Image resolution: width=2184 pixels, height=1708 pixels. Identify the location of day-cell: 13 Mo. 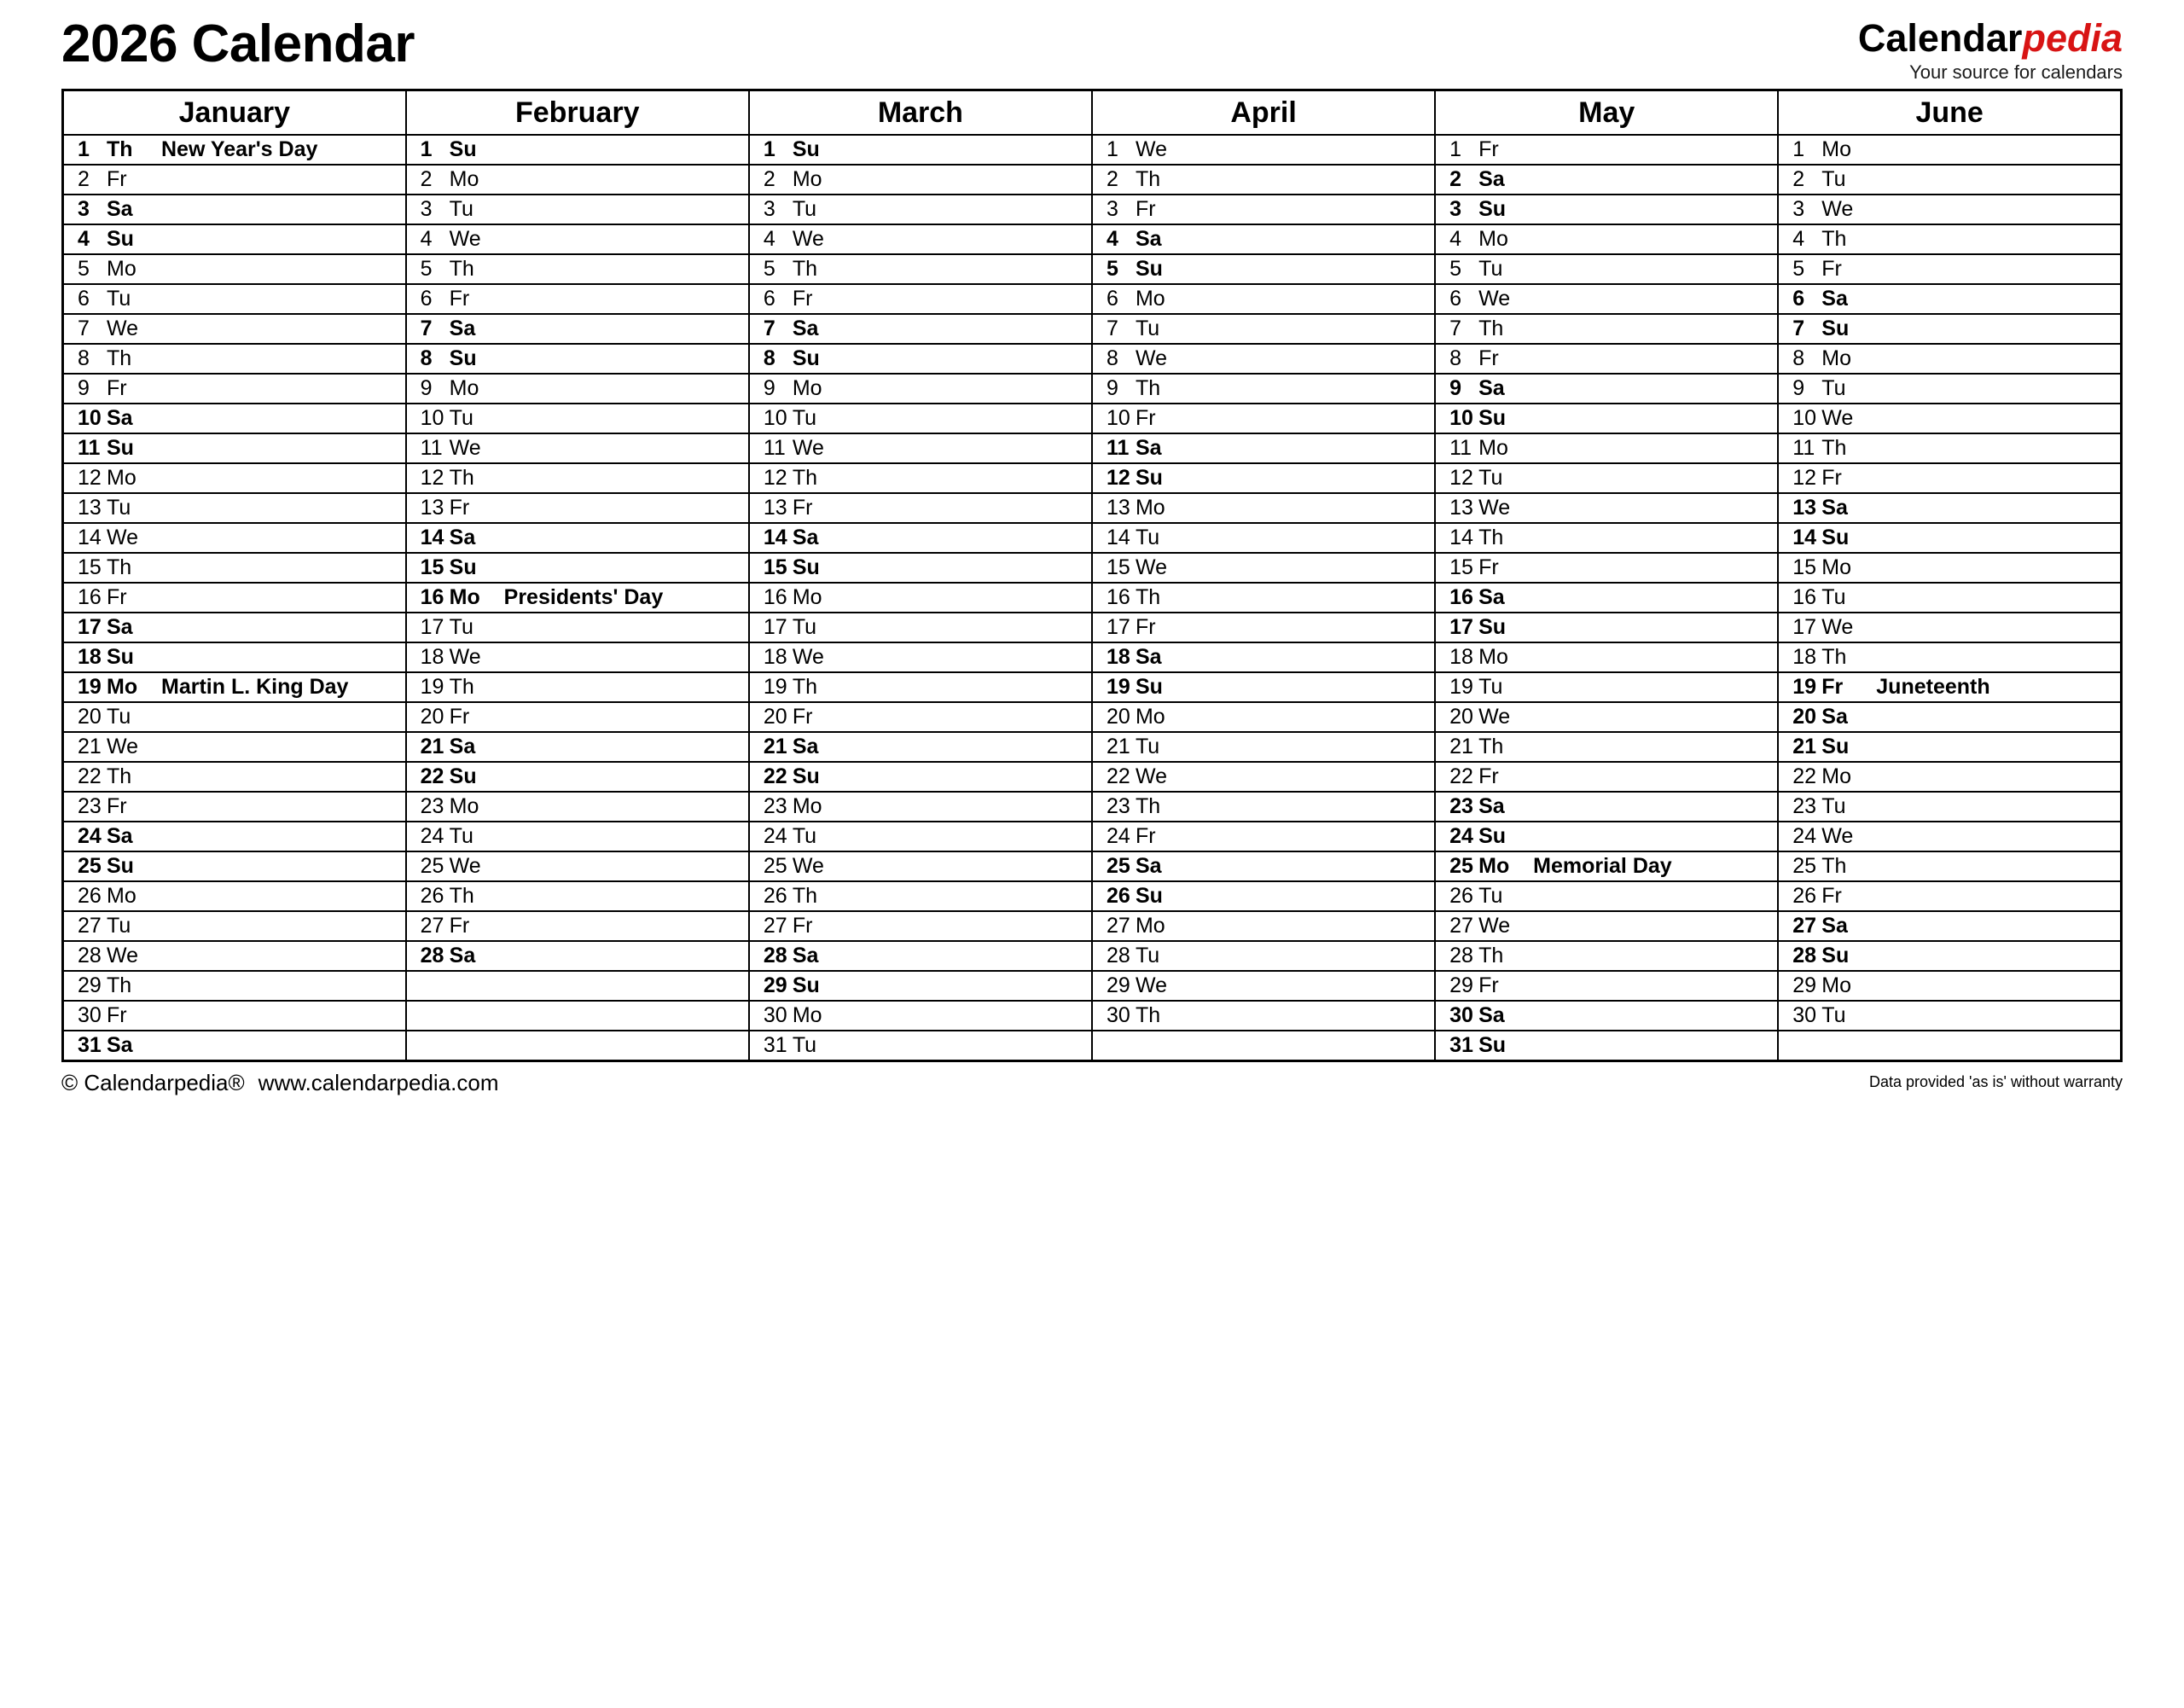
(1263, 508).